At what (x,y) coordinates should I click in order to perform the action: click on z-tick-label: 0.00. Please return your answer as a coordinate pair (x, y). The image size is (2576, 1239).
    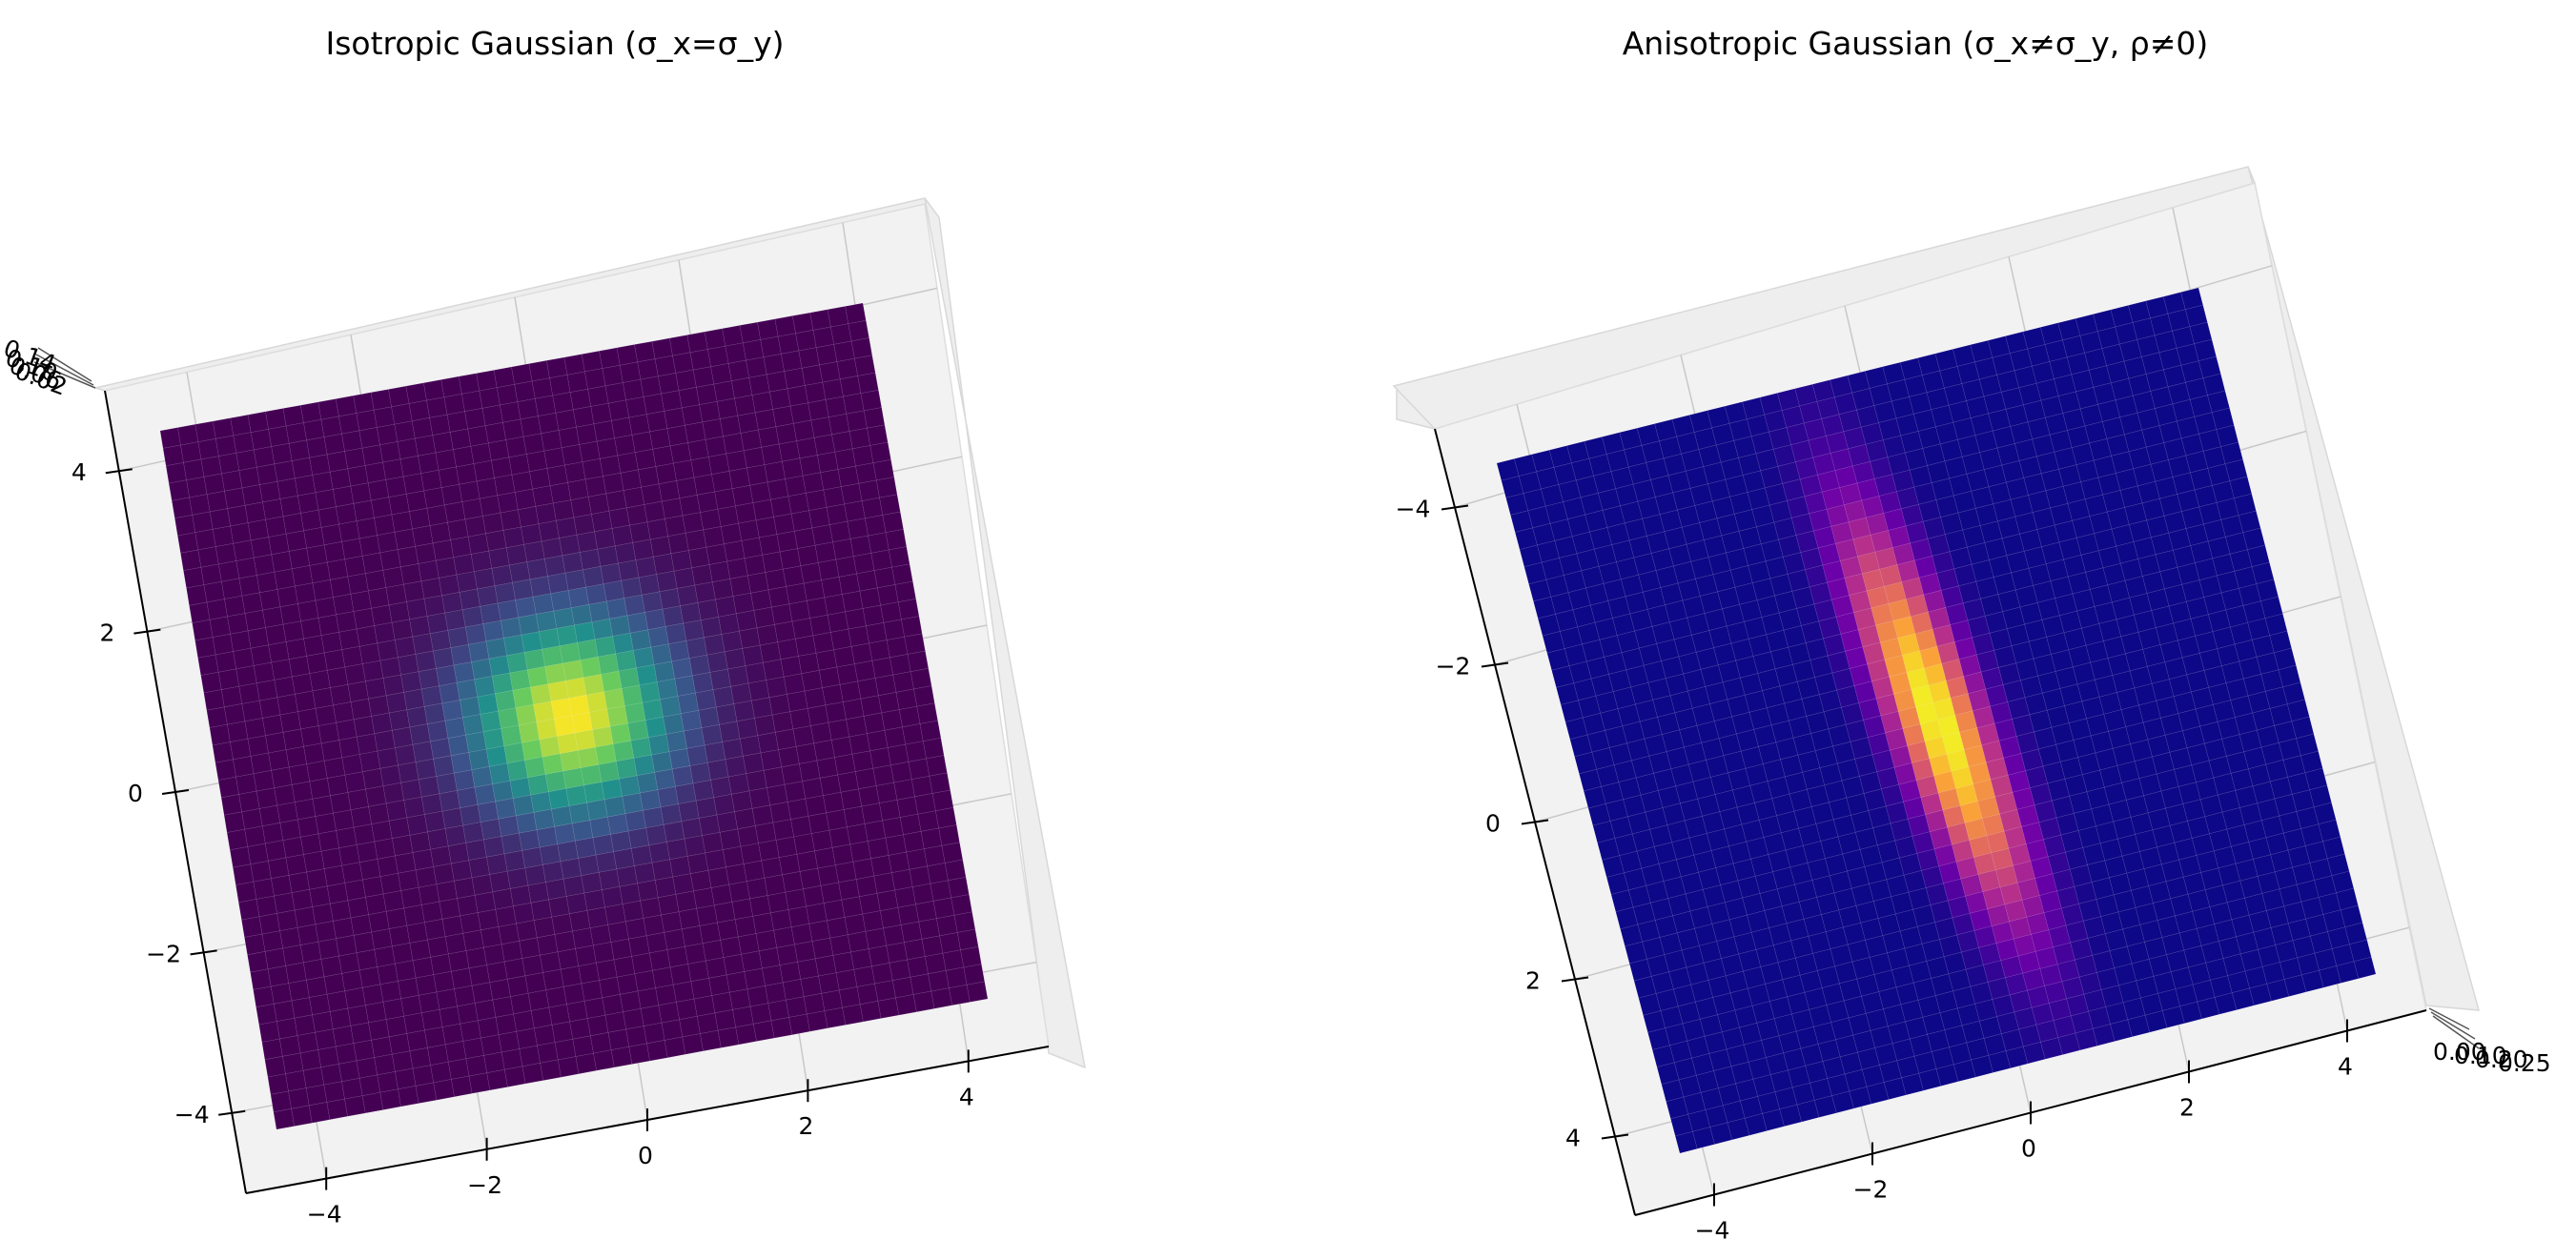
    Looking at the image, I should click on (2459, 1052).